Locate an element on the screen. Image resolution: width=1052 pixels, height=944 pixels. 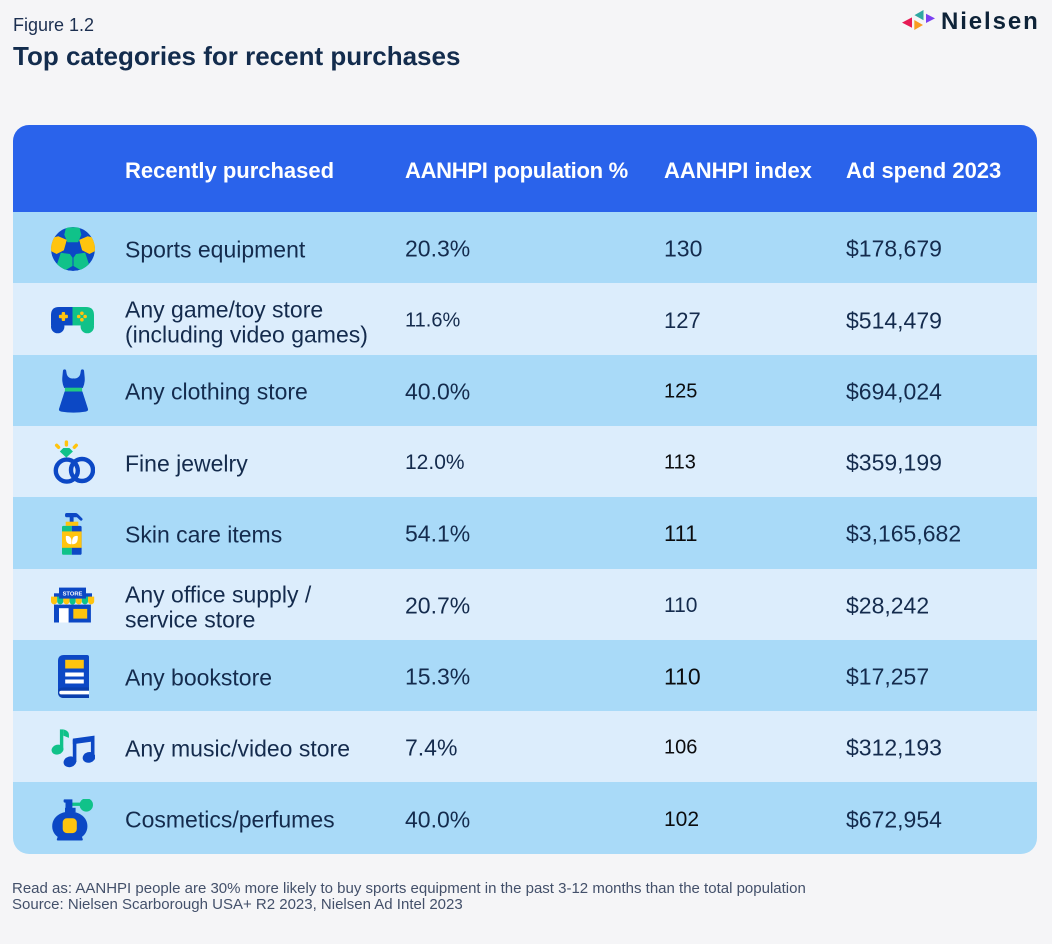
svg-text: STORE is located at coordinates (73, 595).